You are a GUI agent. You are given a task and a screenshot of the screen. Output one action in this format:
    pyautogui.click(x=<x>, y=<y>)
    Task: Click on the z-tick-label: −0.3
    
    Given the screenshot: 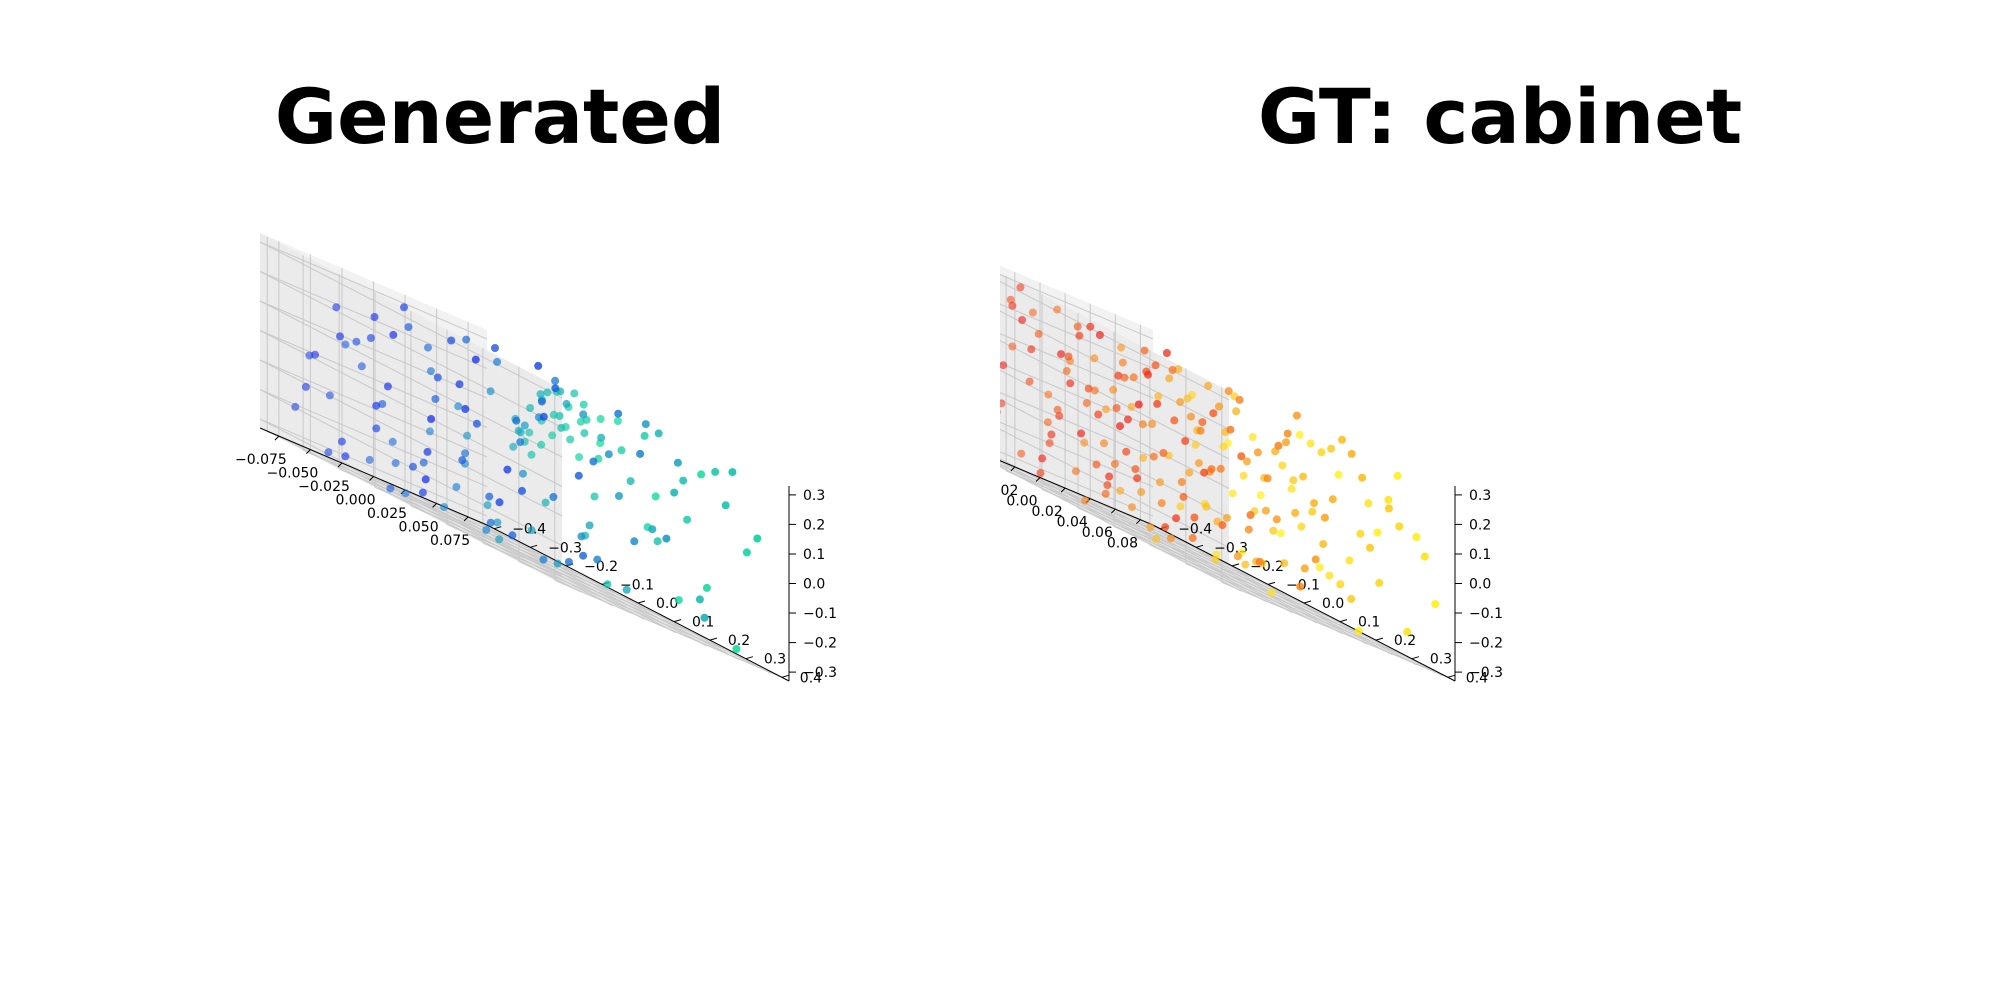 What is the action you would take?
    pyautogui.click(x=820, y=673)
    